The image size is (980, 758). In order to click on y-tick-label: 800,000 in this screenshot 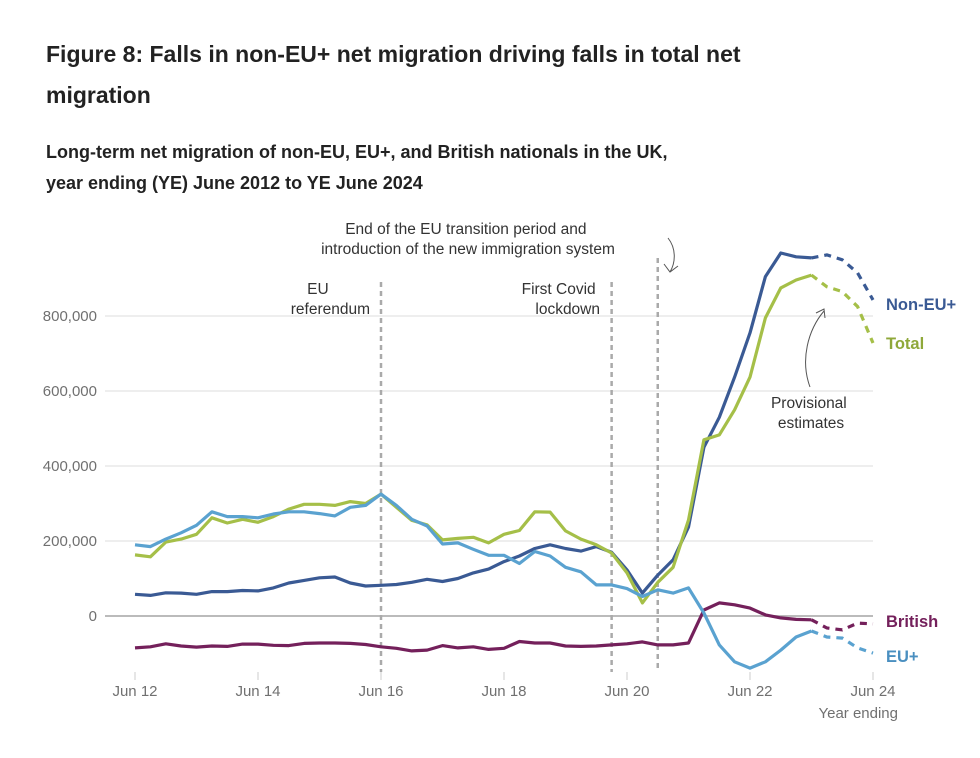, I will do `click(70, 316)`.